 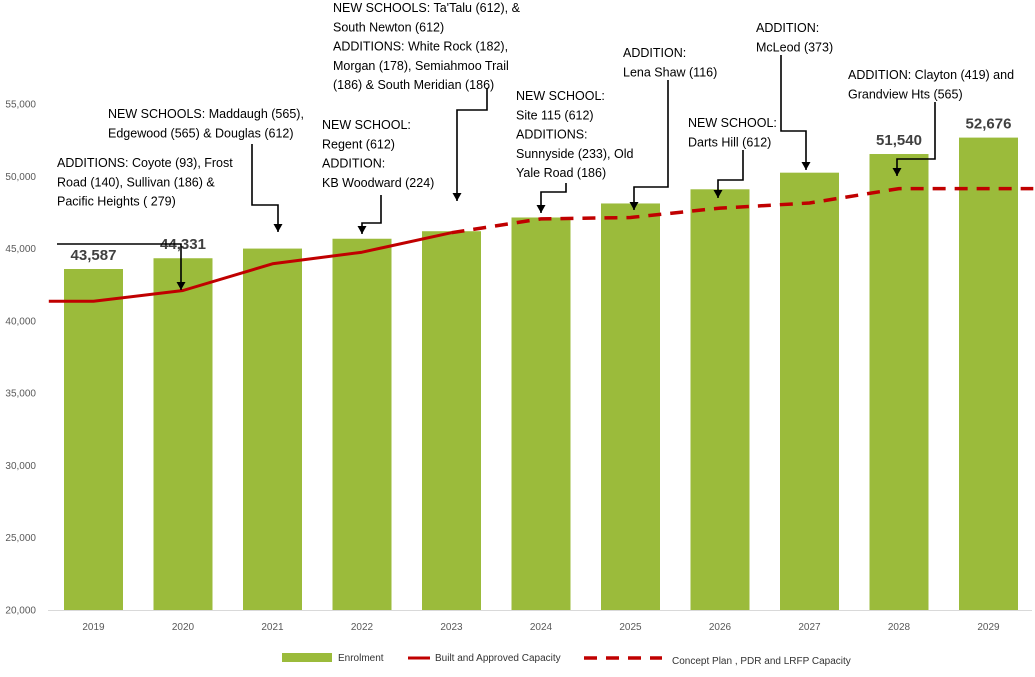 What do you see at coordinates (20, 177) in the screenshot?
I see `y-tick-label: 50,000` at bounding box center [20, 177].